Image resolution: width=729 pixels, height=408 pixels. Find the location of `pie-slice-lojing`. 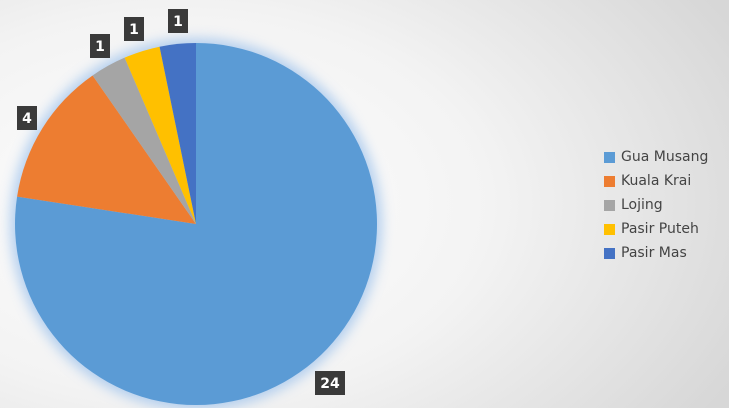

pie-slice-lojing is located at coordinates (144, 140).